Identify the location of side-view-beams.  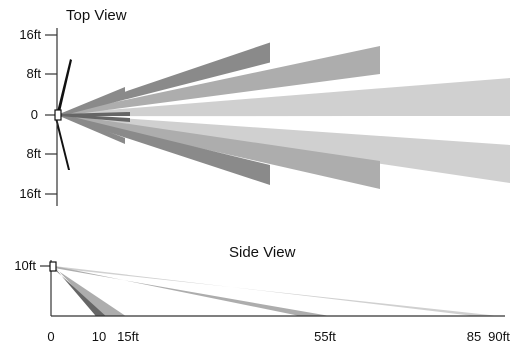
(276, 291).